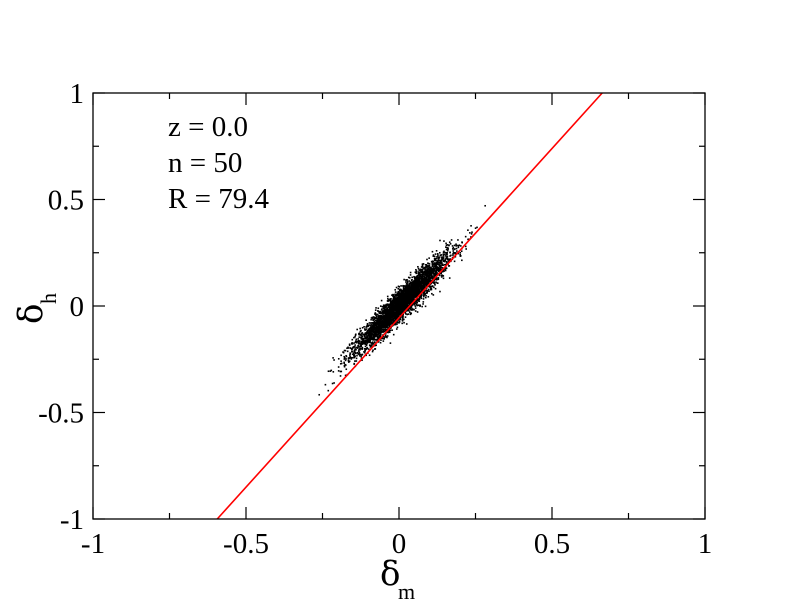  What do you see at coordinates (397, 579) in the screenshot?
I see `x-axis-label: δ m` at bounding box center [397, 579].